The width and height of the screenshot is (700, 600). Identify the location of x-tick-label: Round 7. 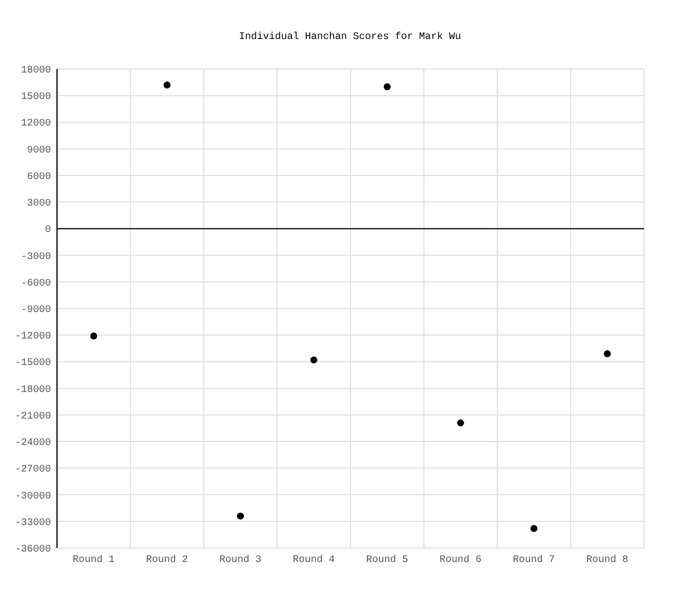
(533, 560).